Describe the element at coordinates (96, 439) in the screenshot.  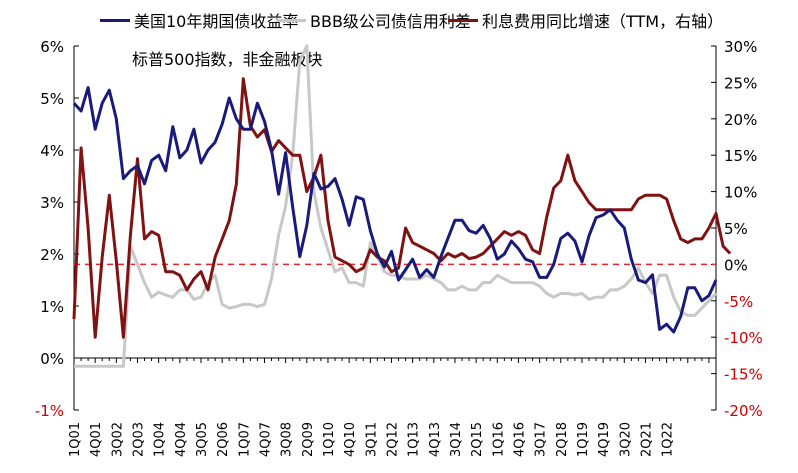
I see `x-tick-label: 4Q01` at that location.